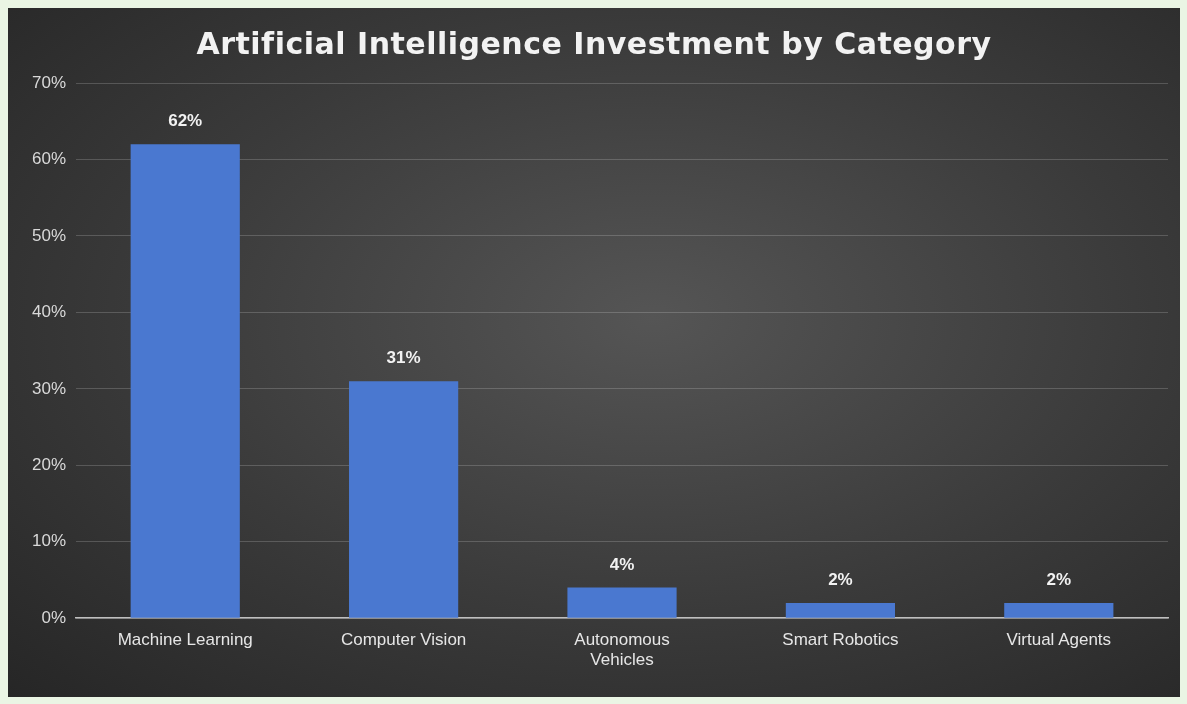  What do you see at coordinates (594, 43) in the screenshot?
I see `chart-title: Artificial Intelligence Investment by Category` at bounding box center [594, 43].